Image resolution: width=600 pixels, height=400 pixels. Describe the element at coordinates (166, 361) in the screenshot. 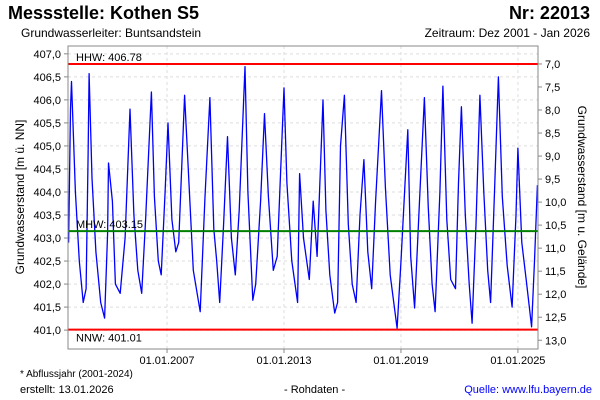

I see `x-tick-label: 01.01.2007` at that location.